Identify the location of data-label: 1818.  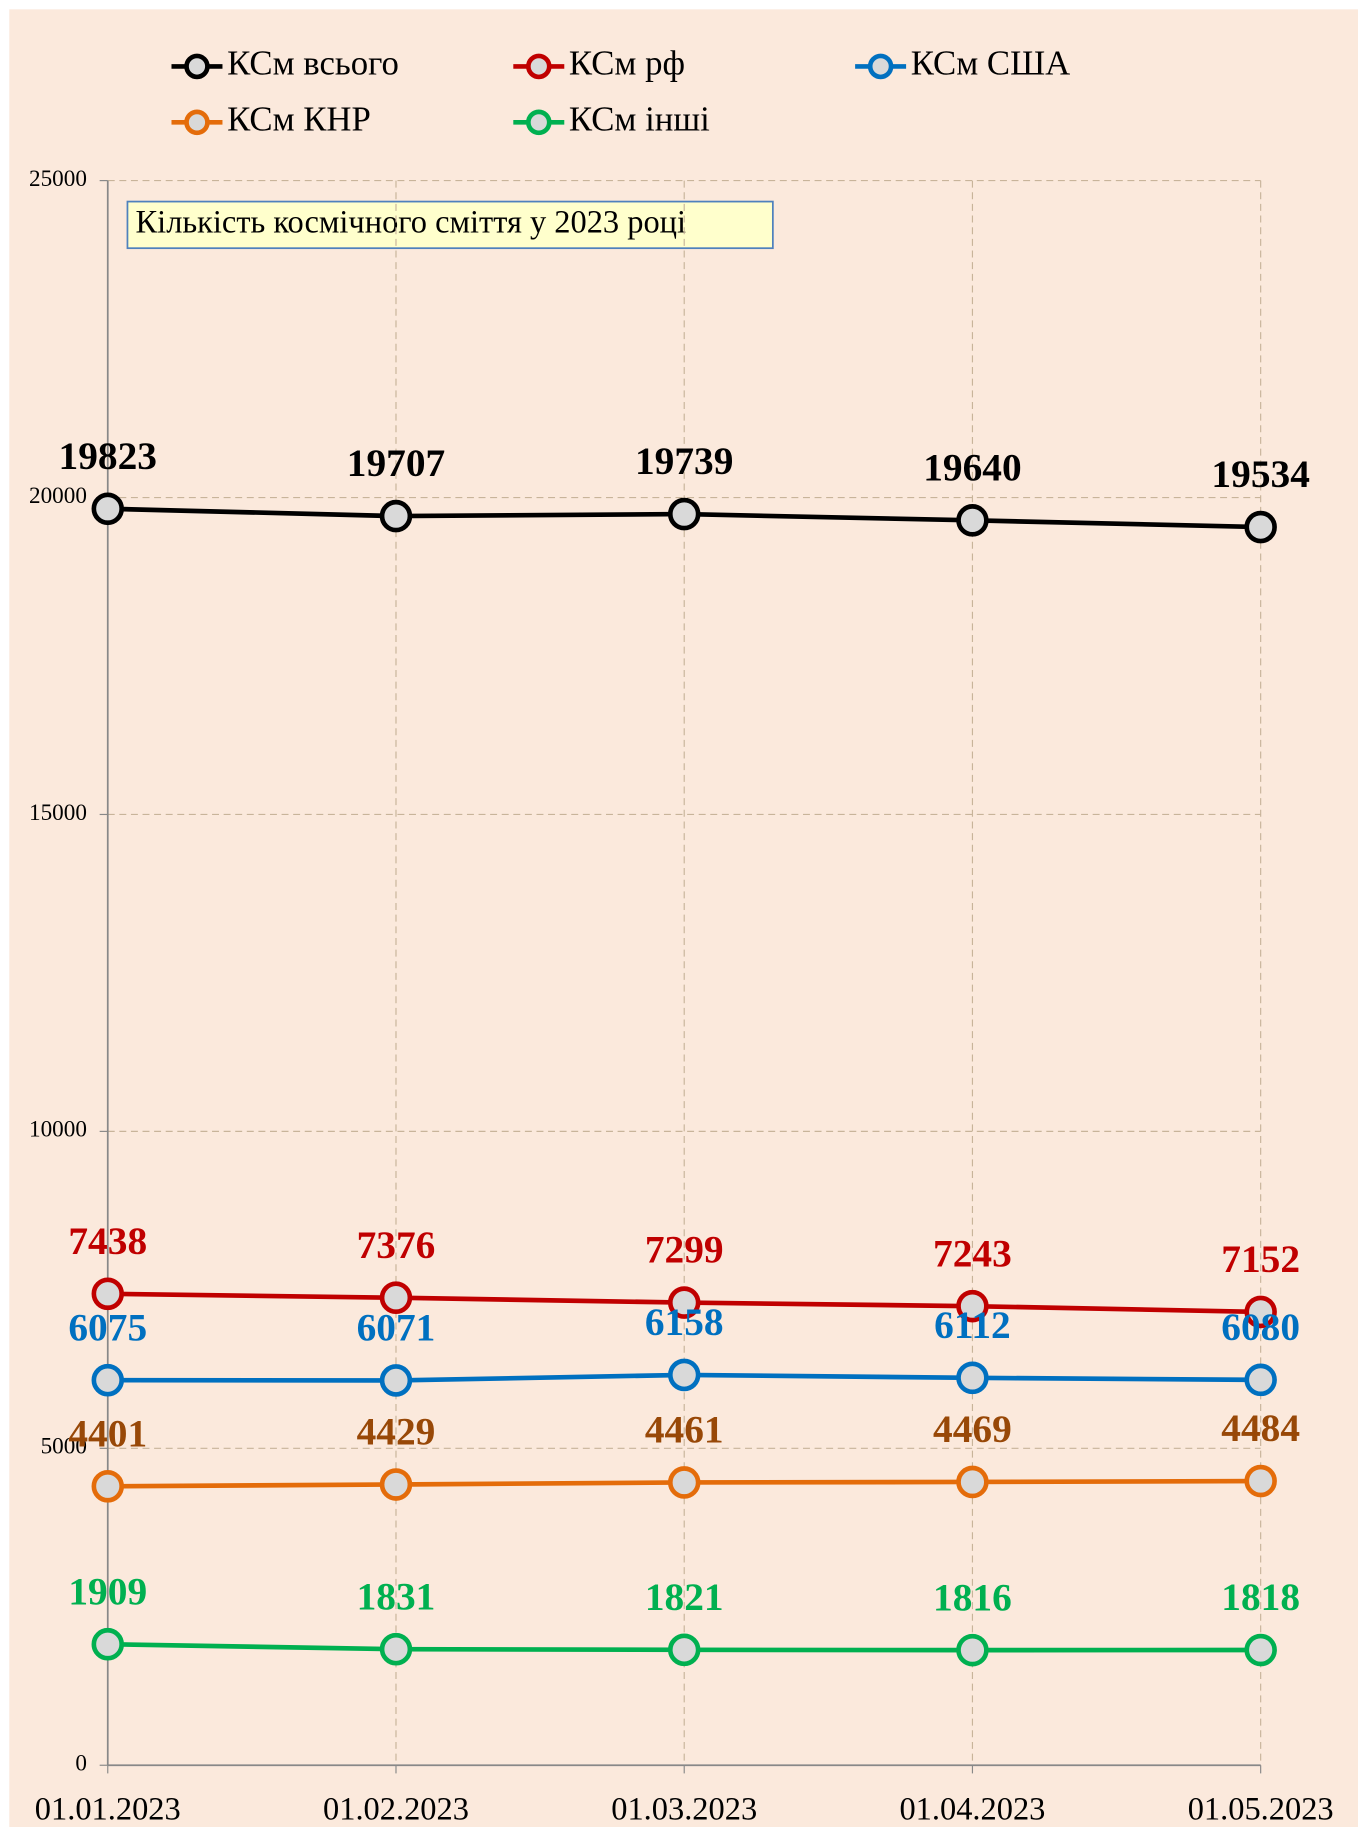
(1260, 1597).